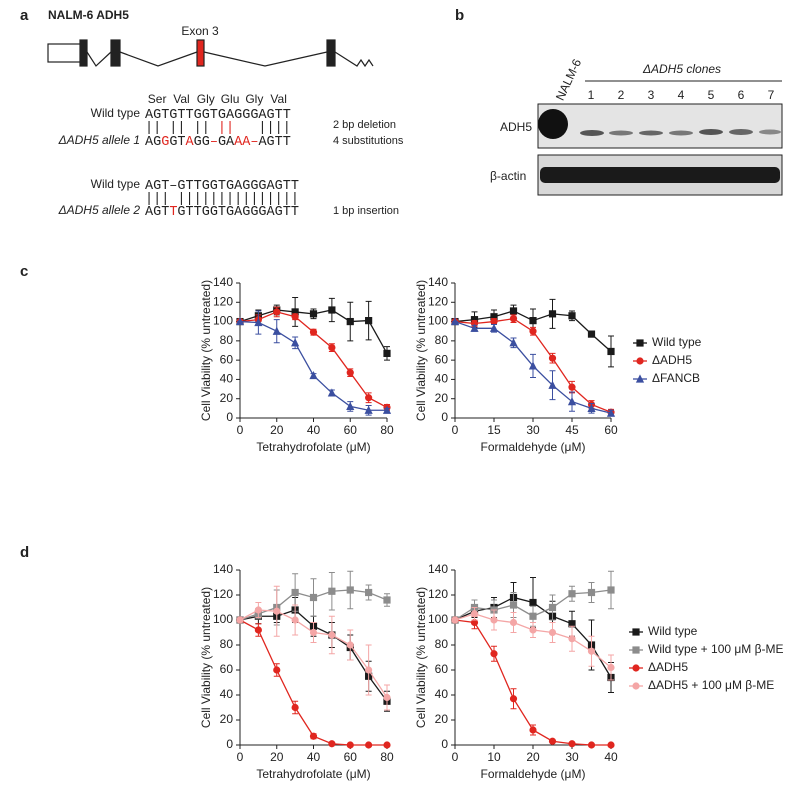 This screenshot has height=799, width=800. I want to click on mutation-note: 1 bp insertion, so click(366, 211).